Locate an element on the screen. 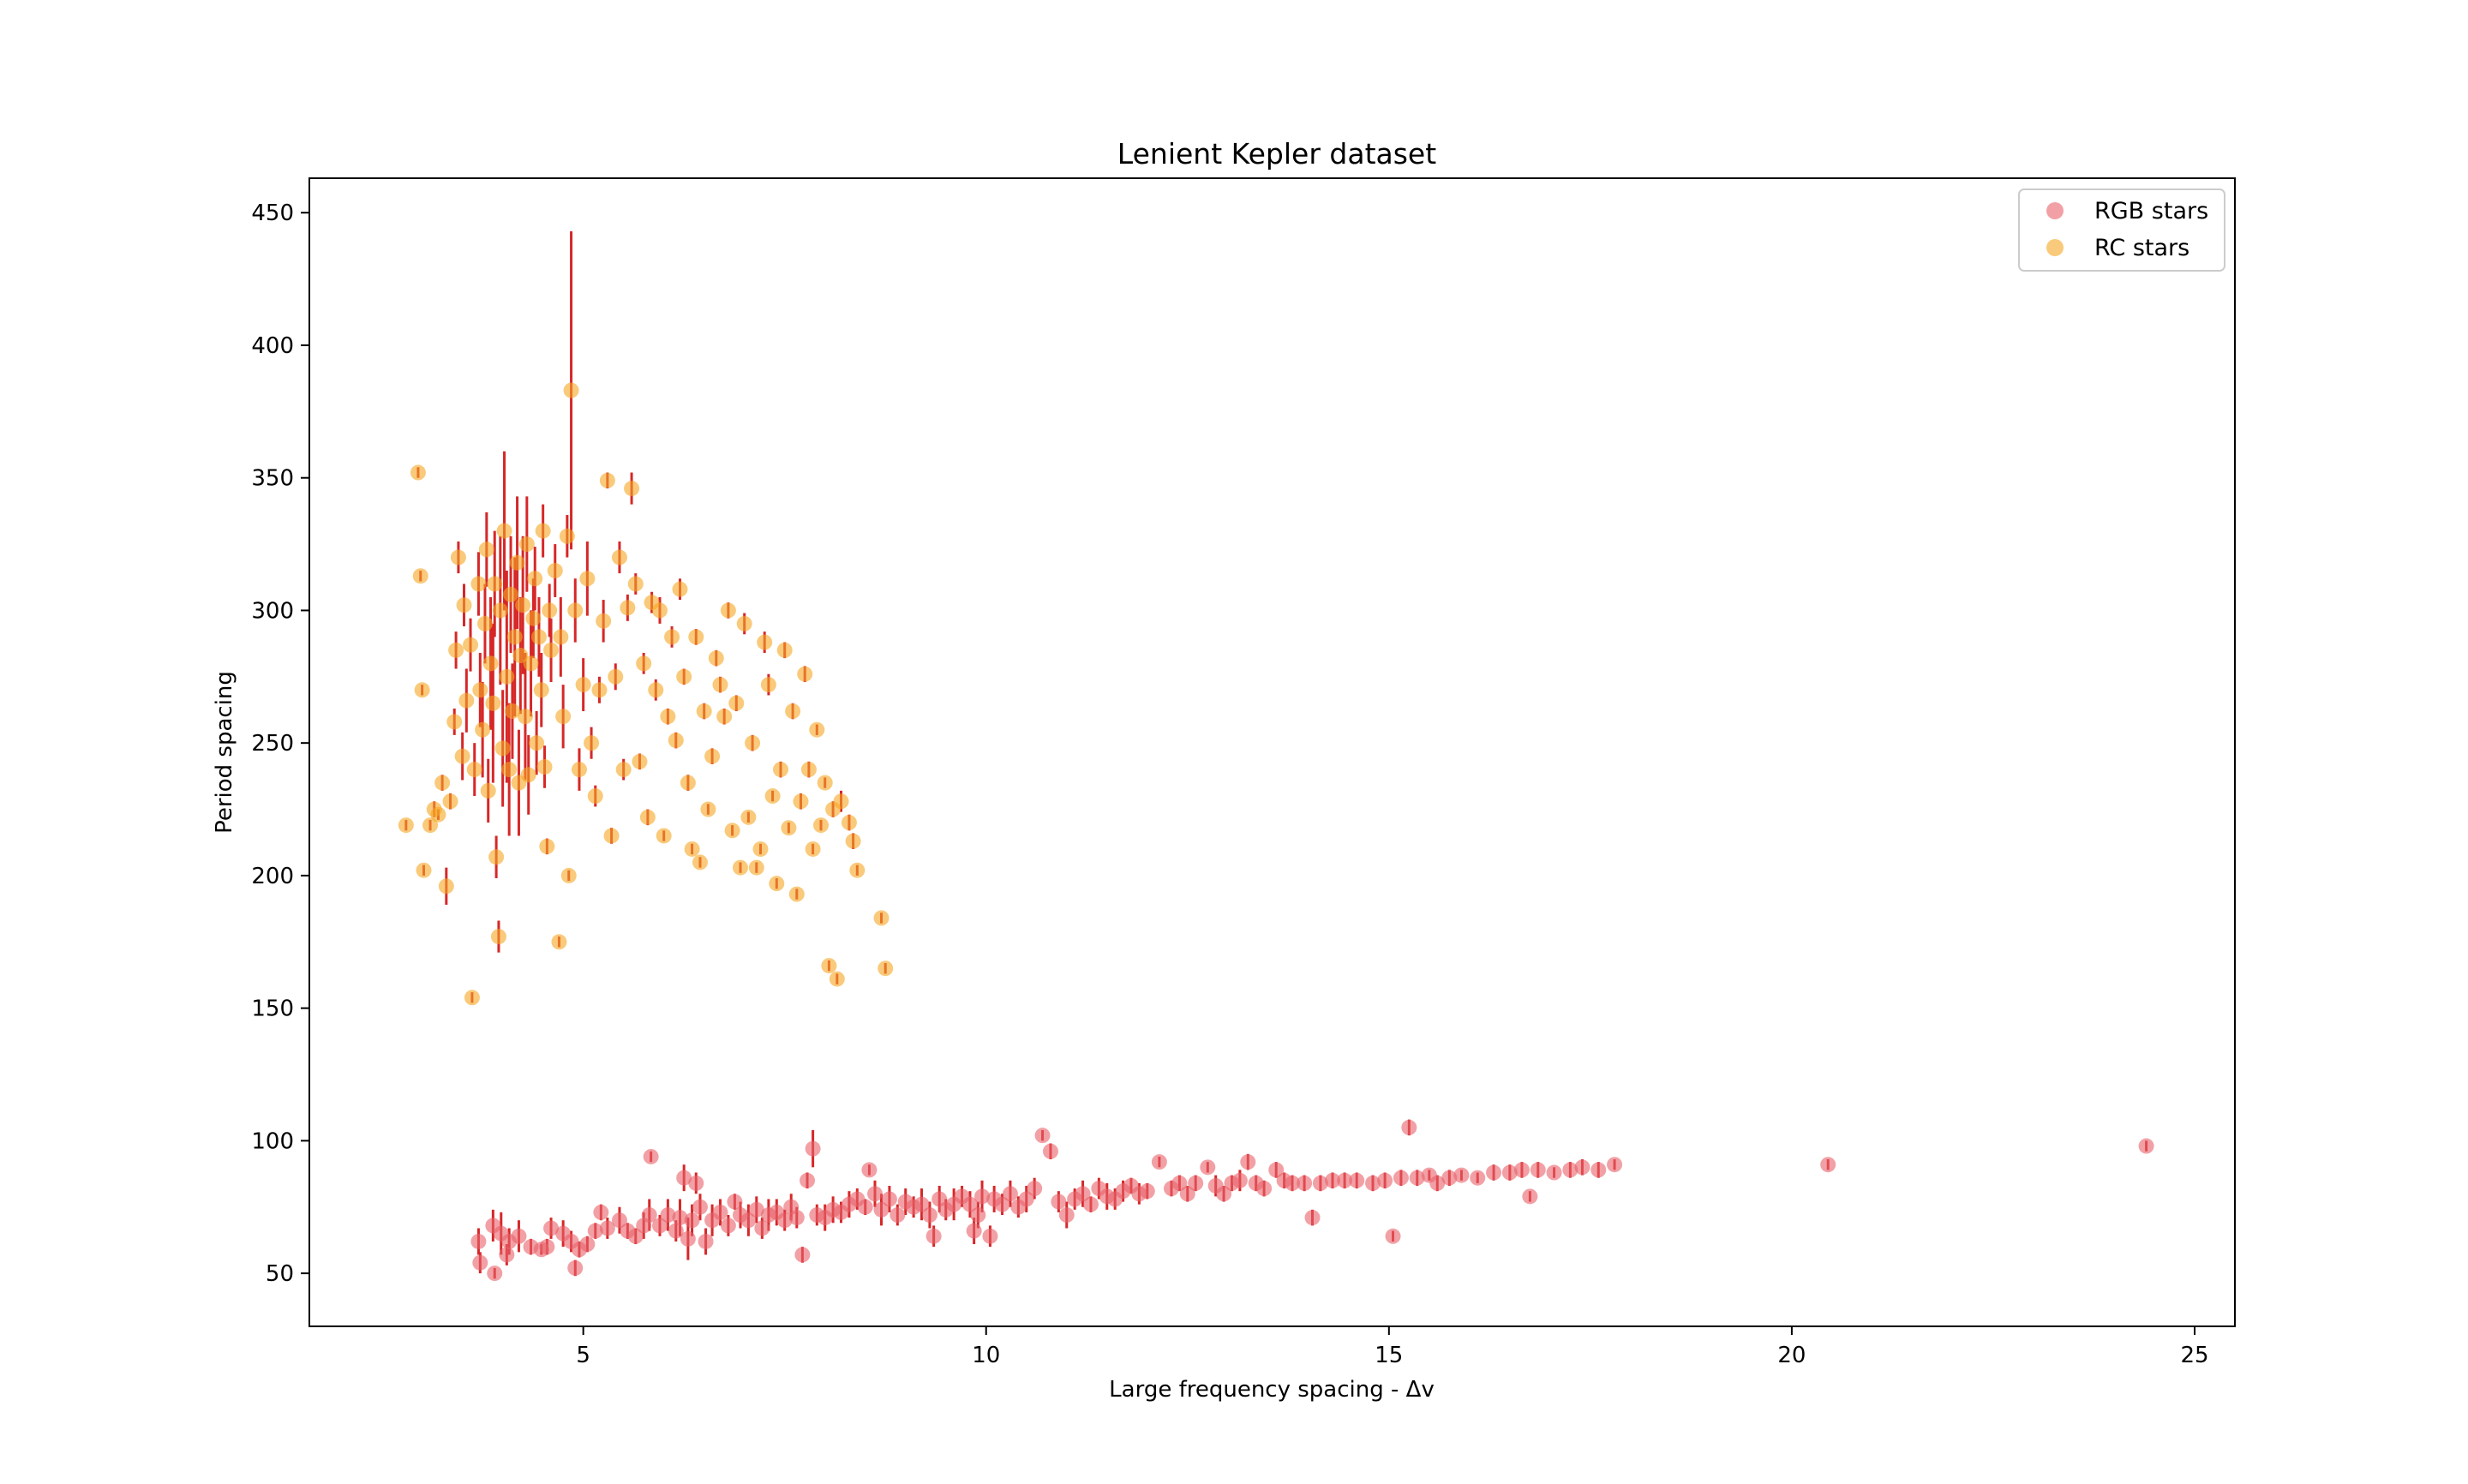 The width and height of the screenshot is (2468, 1484). y-tick-label: 200 is located at coordinates (272, 877).